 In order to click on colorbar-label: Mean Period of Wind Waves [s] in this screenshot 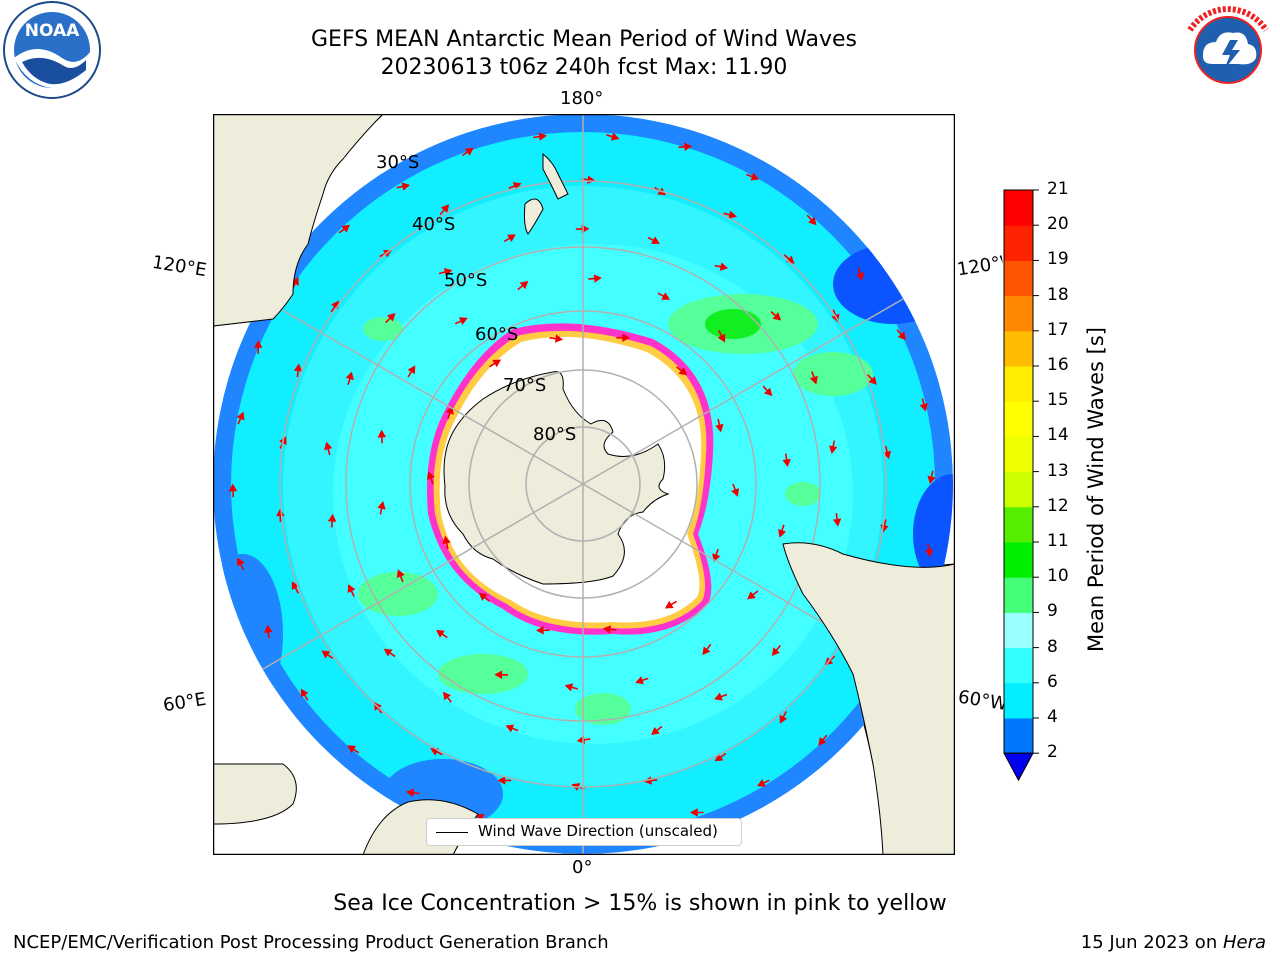, I will do `click(1096, 489)`.